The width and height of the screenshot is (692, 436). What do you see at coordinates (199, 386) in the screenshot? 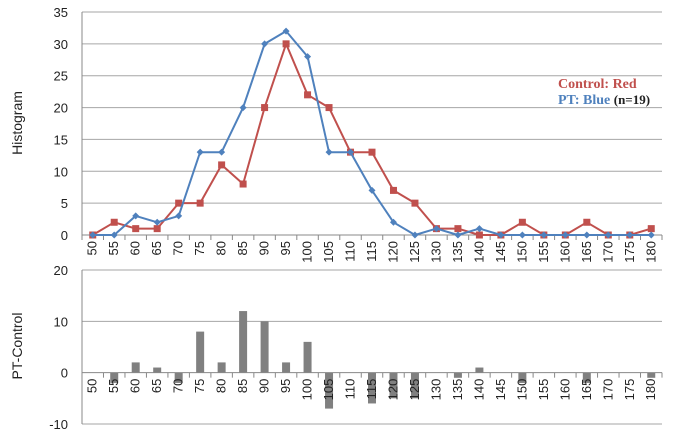
I see `x-tick-label: 75` at bounding box center [199, 386].